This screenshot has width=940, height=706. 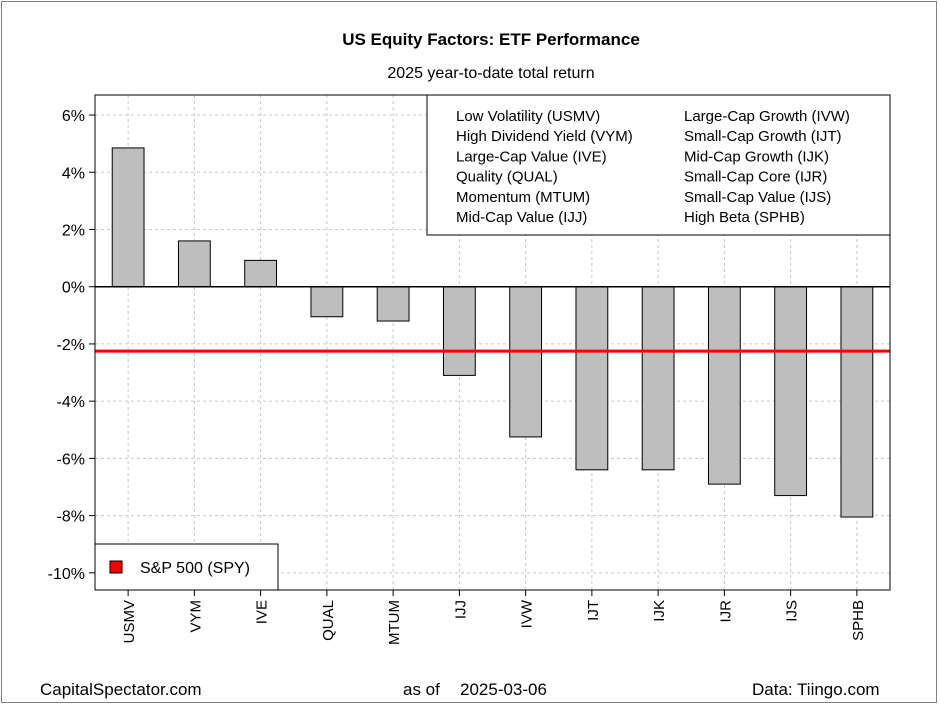 What do you see at coordinates (71, 402) in the screenshot?
I see `y-tick-label: -4%` at bounding box center [71, 402].